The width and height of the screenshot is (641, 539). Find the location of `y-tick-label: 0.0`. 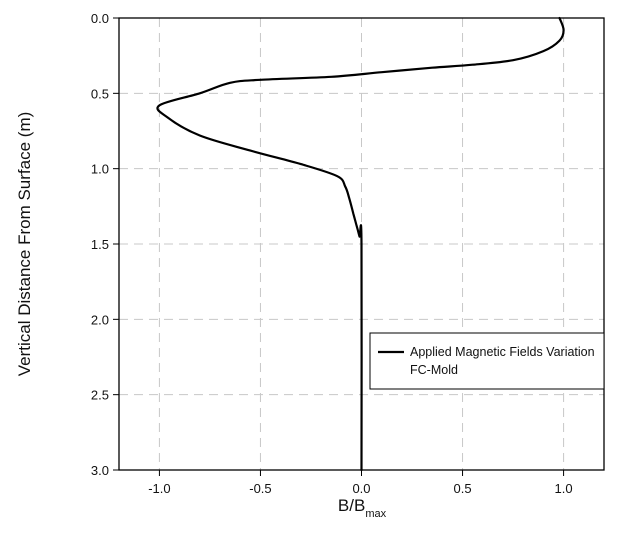

y-tick-label: 0.0 is located at coordinates (100, 18).